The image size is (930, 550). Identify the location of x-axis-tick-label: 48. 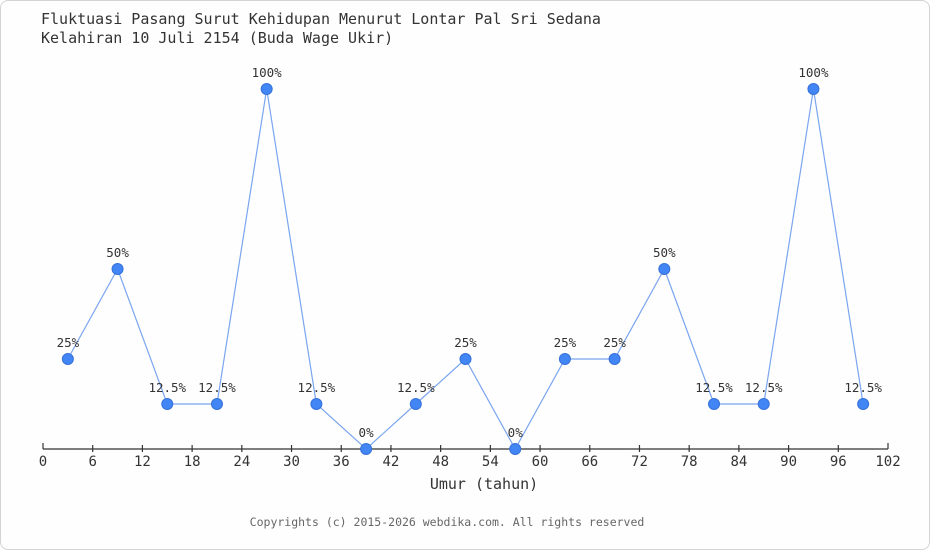
(440, 462).